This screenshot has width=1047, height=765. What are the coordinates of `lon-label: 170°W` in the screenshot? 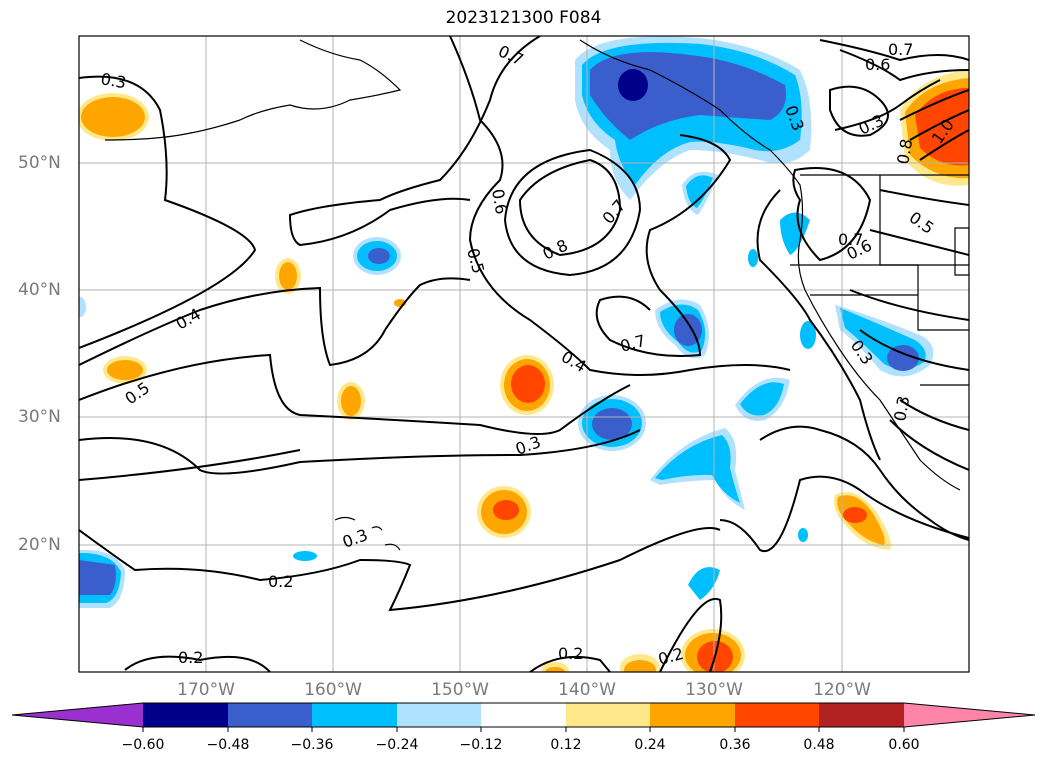 It's located at (206, 690).